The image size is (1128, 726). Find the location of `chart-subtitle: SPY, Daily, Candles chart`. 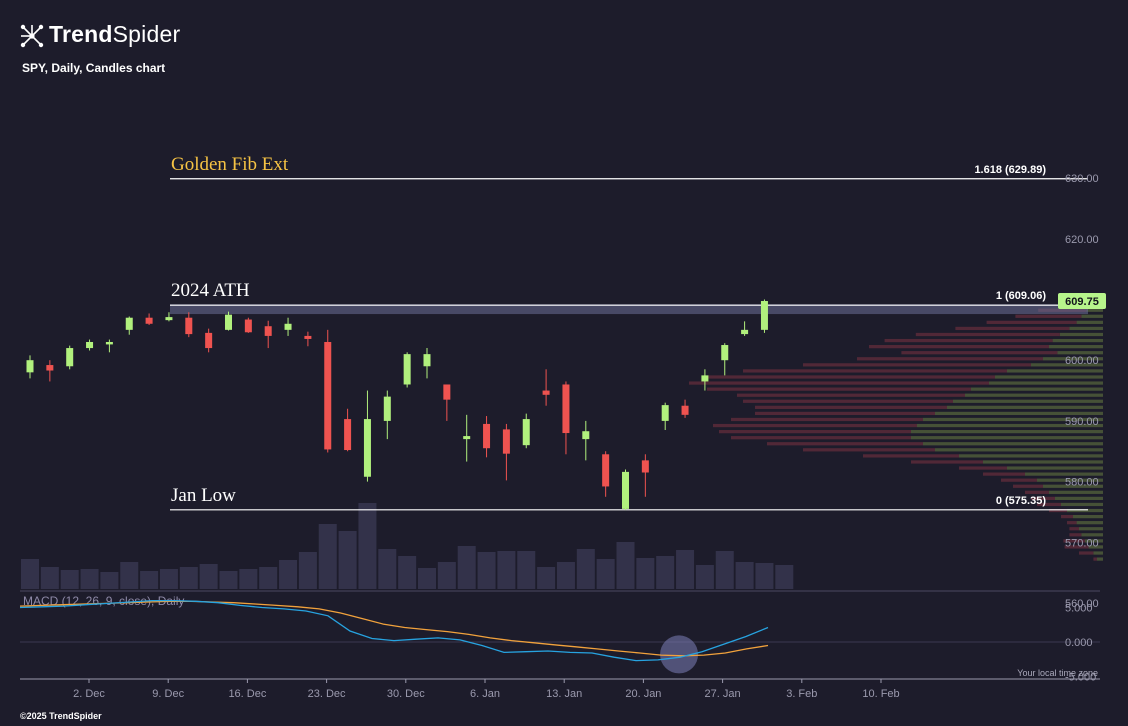

chart-subtitle: SPY, Daily, Candles chart is located at coordinates (94, 68).